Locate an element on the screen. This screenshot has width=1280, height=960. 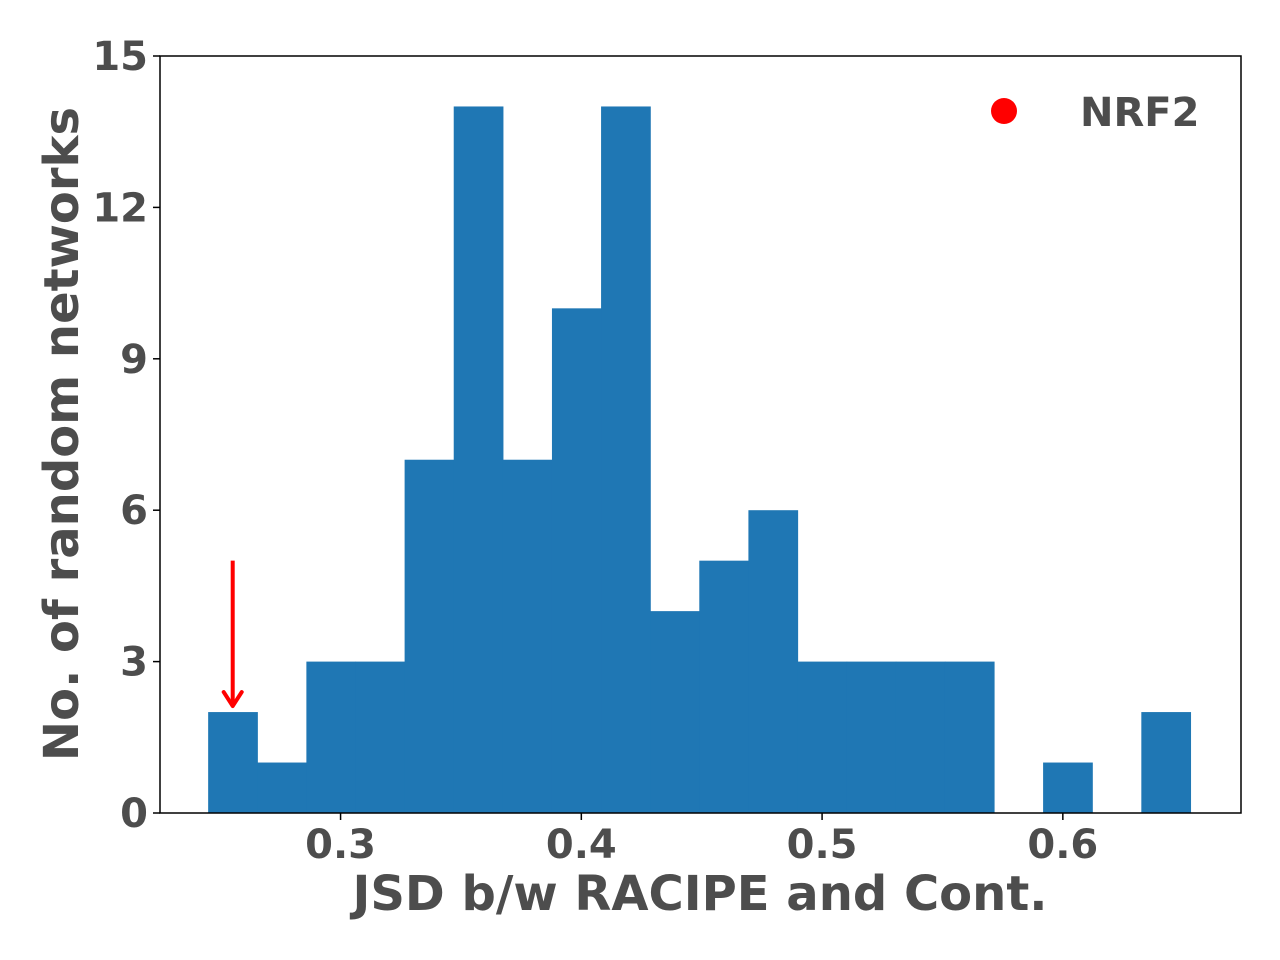
arrow-annotation is located at coordinates (232, 634).